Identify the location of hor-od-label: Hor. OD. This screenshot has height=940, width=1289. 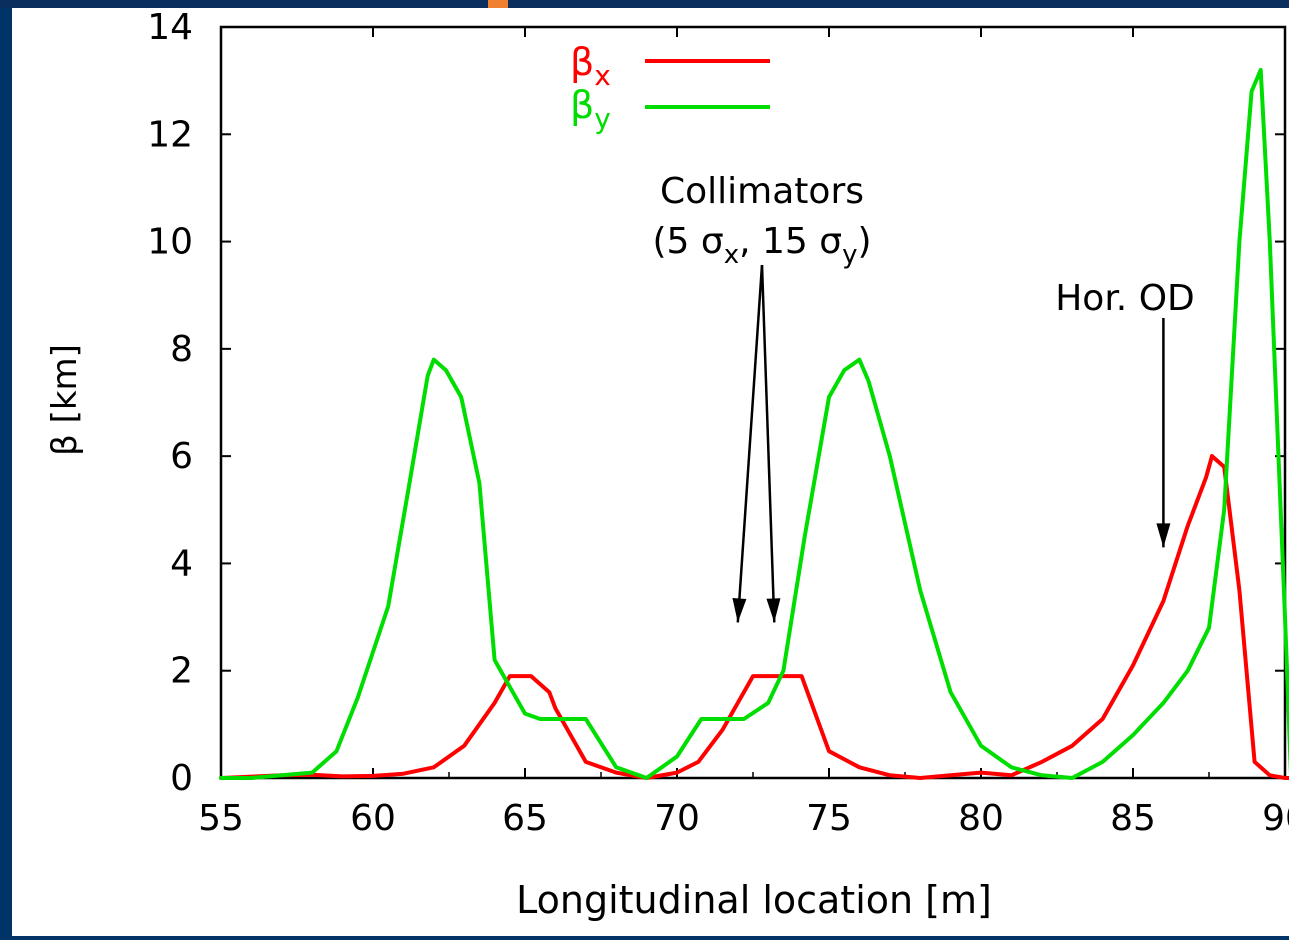
(1125, 298).